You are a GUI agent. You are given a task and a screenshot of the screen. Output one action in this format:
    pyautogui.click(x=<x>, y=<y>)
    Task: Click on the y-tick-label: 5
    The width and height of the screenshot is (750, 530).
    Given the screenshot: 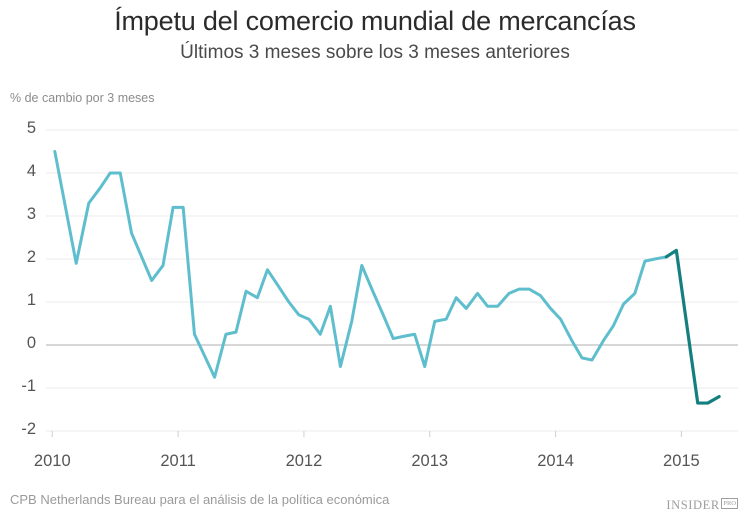 What is the action you would take?
    pyautogui.click(x=31, y=128)
    